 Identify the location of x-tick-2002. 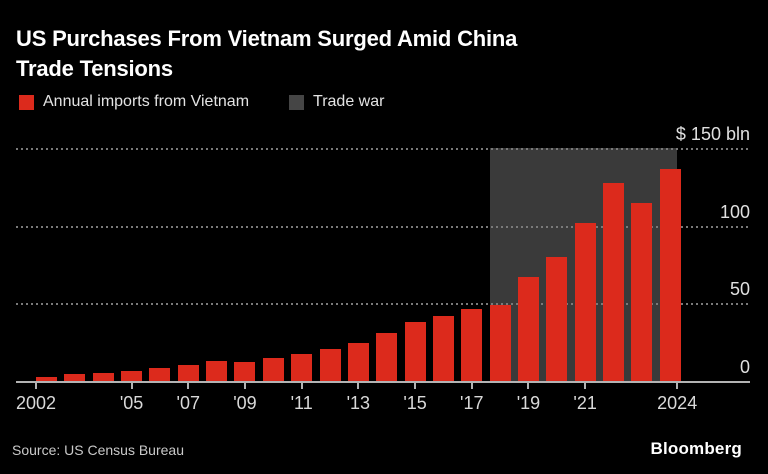
(36, 385).